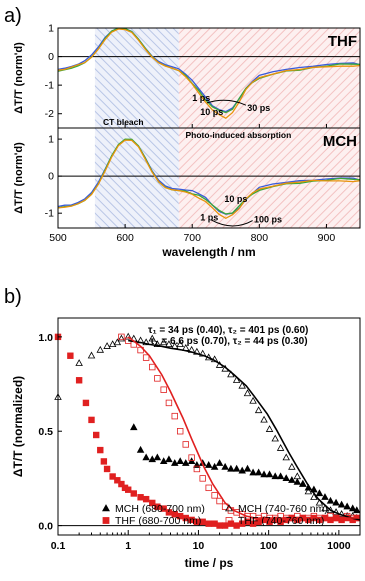 The height and width of the screenshot is (581, 365). What do you see at coordinates (192, 238) in the screenshot?
I see `x-tick-label: 700` at bounding box center [192, 238].